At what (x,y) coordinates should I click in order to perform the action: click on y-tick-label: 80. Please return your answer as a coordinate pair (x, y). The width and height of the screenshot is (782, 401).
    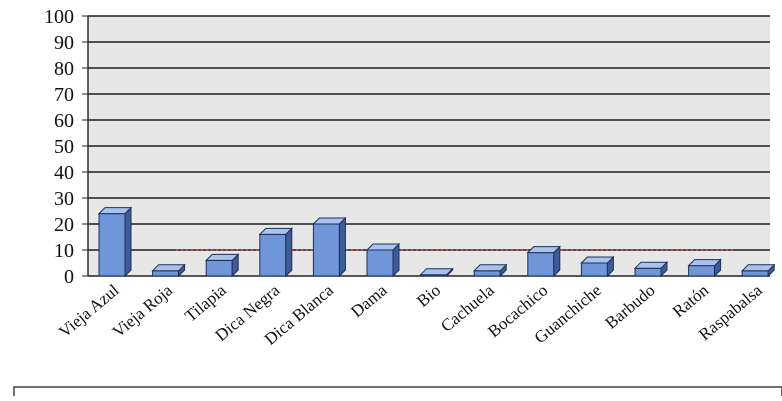
    Looking at the image, I should click on (64, 69).